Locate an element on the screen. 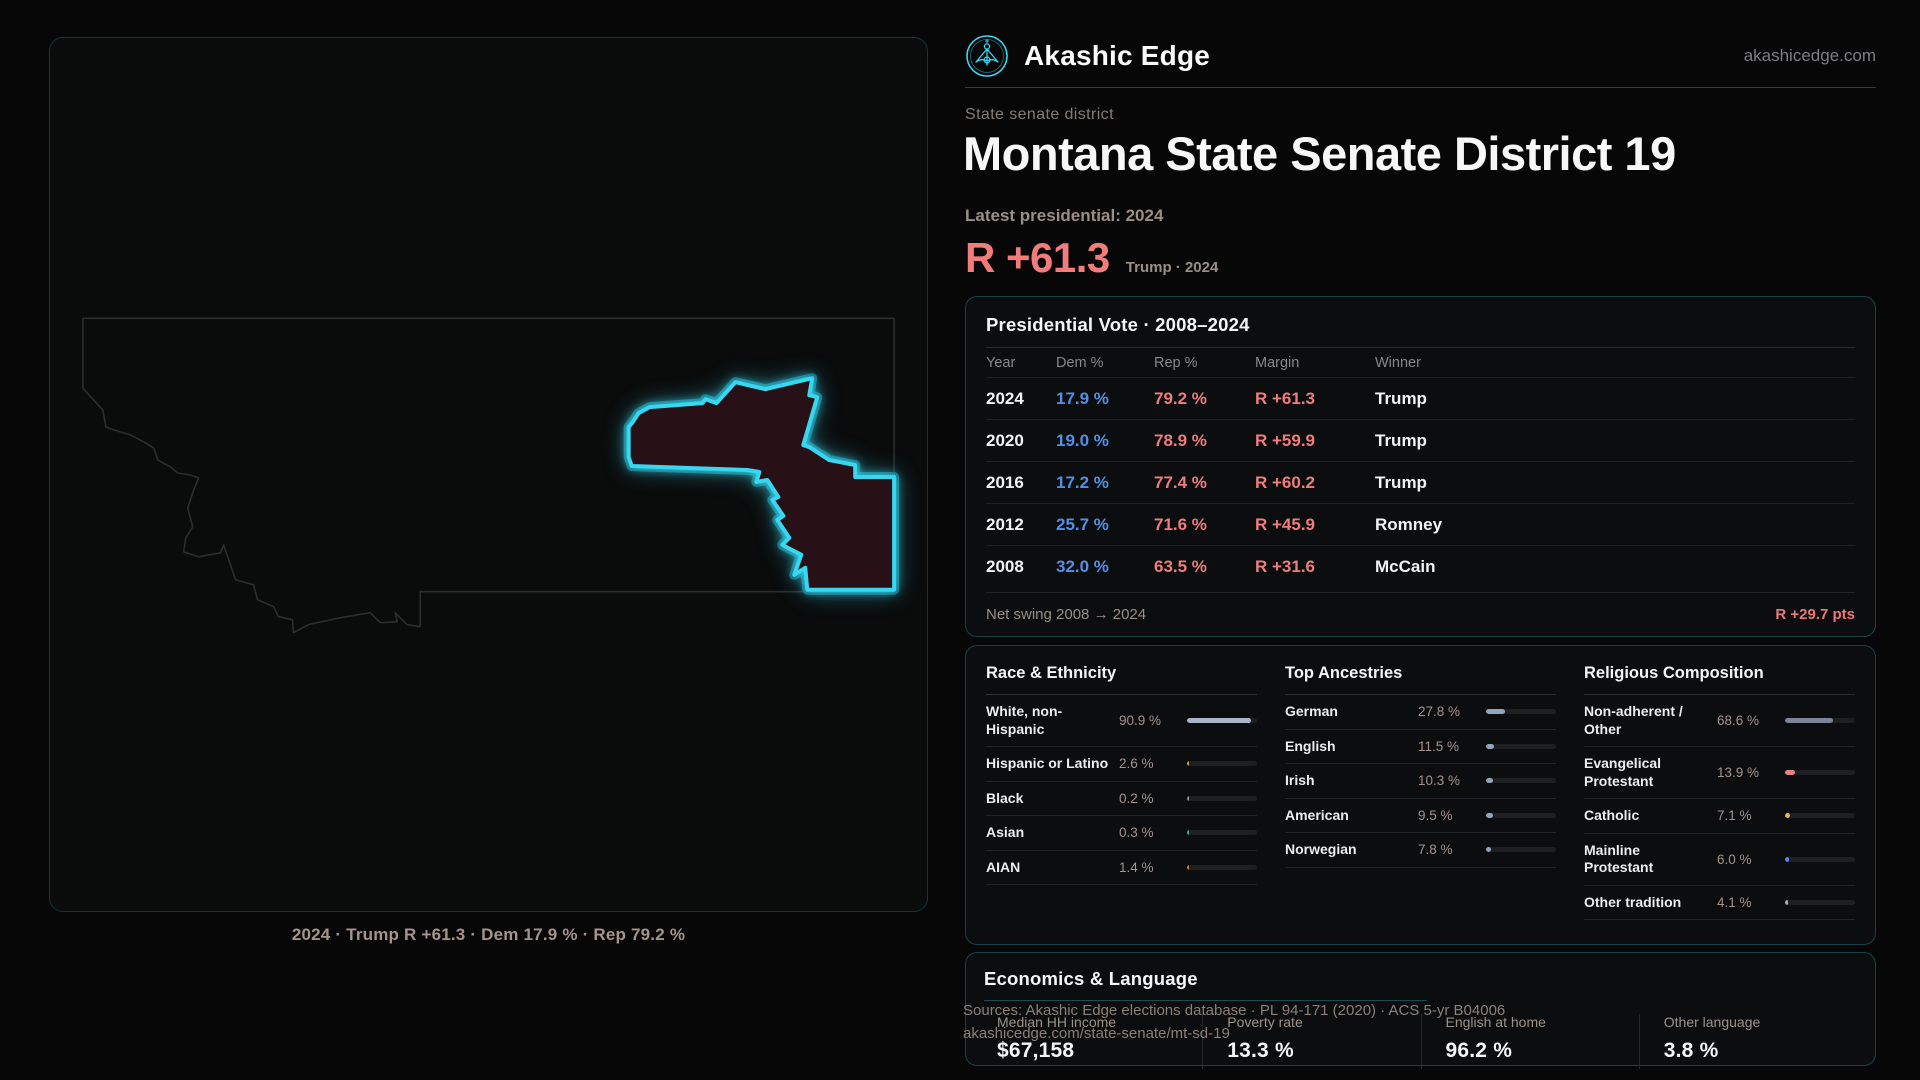 The image size is (1920, 1080). demo-value: 27.8 % is located at coordinates (1439, 712).